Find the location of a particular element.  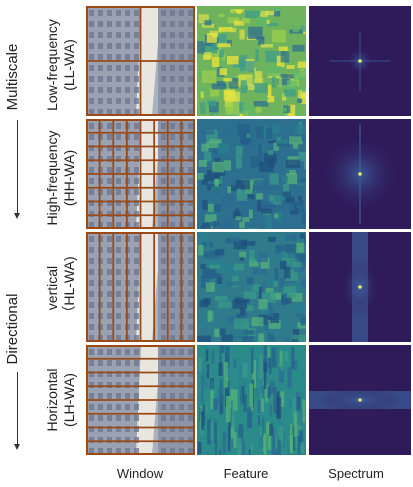

column-label-feature: Feature is located at coordinates (246, 473).